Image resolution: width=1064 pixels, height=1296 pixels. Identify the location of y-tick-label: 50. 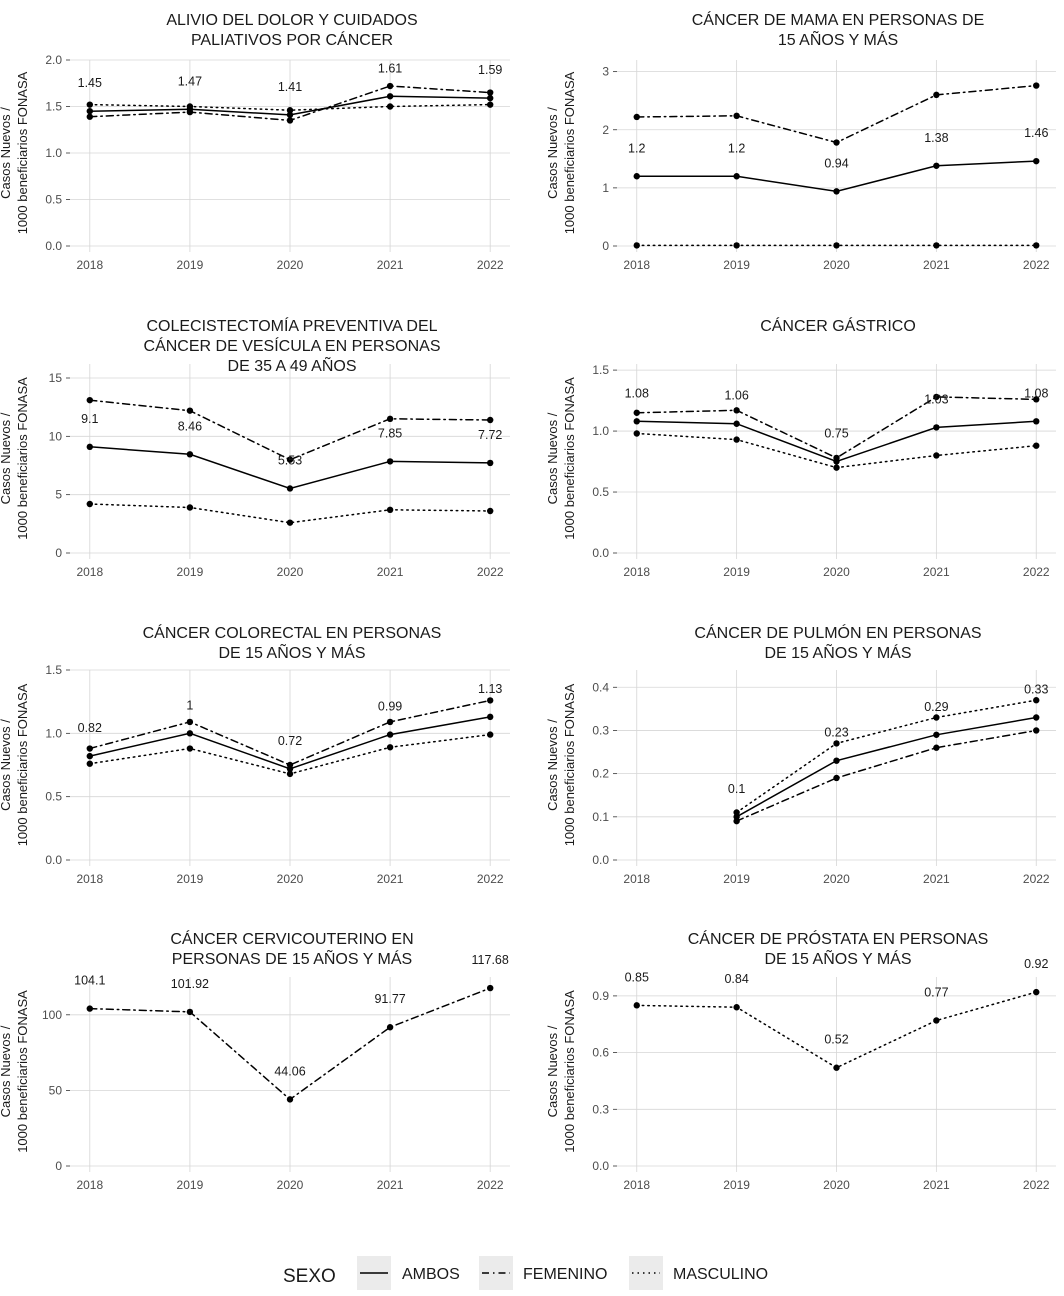
(56, 1090).